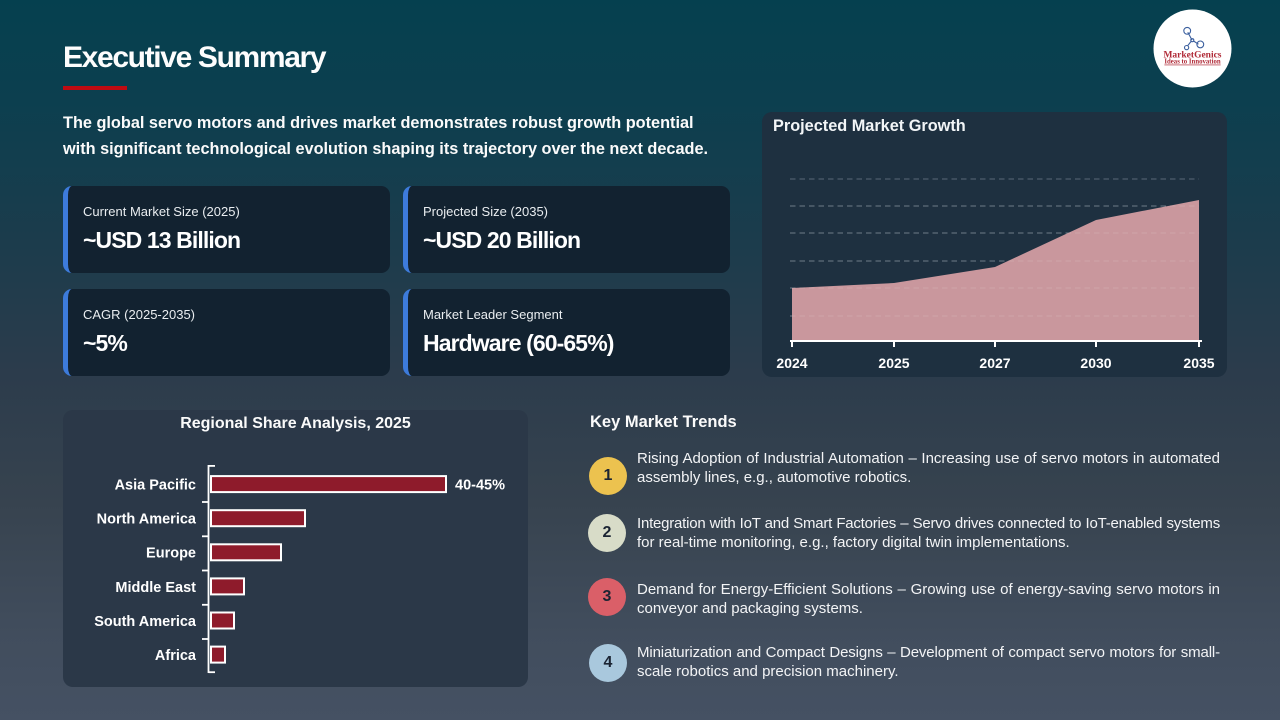 The width and height of the screenshot is (1280, 720). What do you see at coordinates (145, 622) in the screenshot?
I see `svg-text: South America` at bounding box center [145, 622].